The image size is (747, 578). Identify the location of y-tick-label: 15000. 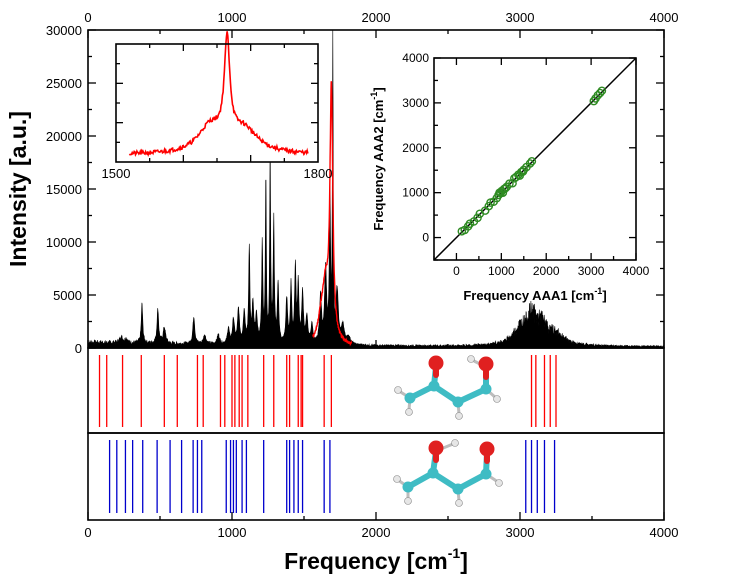
(64, 189).